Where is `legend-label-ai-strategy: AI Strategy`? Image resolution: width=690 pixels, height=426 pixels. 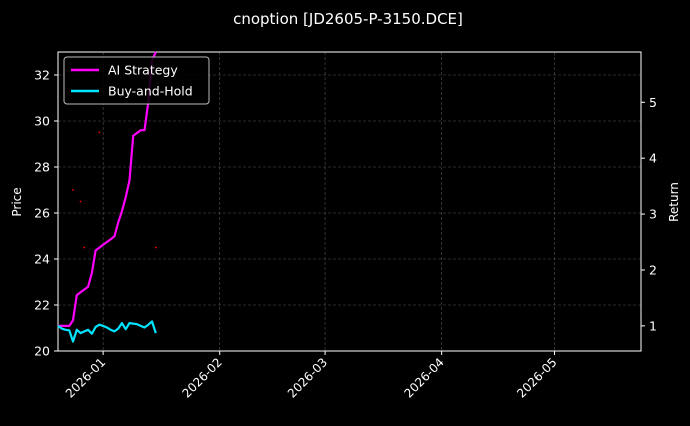 legend-label-ai-strategy: AI Strategy is located at coordinates (143, 70).